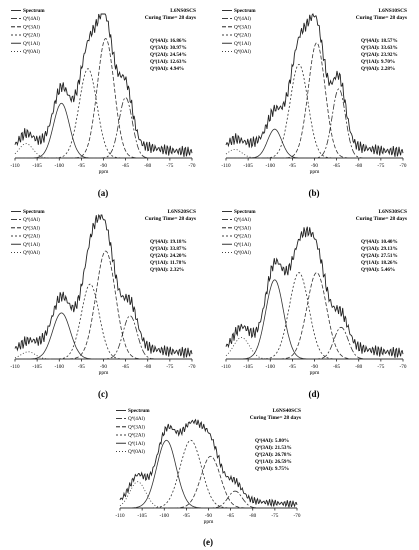 This screenshot has width=419, height=550. What do you see at coordinates (183, 11) in the screenshot?
I see `sample-title: L6NS0SCS` at bounding box center [183, 11].